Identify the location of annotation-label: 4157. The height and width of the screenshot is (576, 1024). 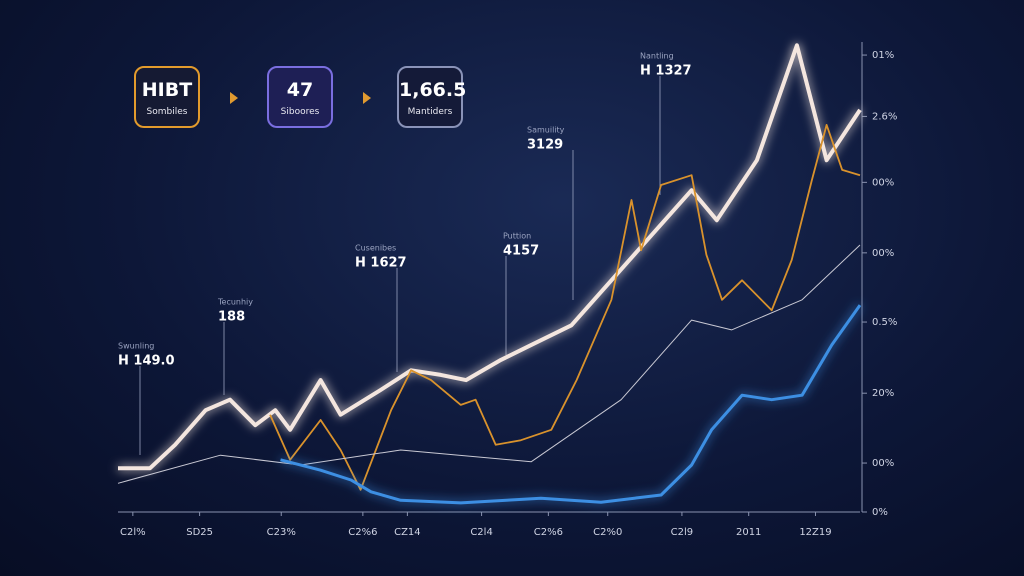
(521, 251).